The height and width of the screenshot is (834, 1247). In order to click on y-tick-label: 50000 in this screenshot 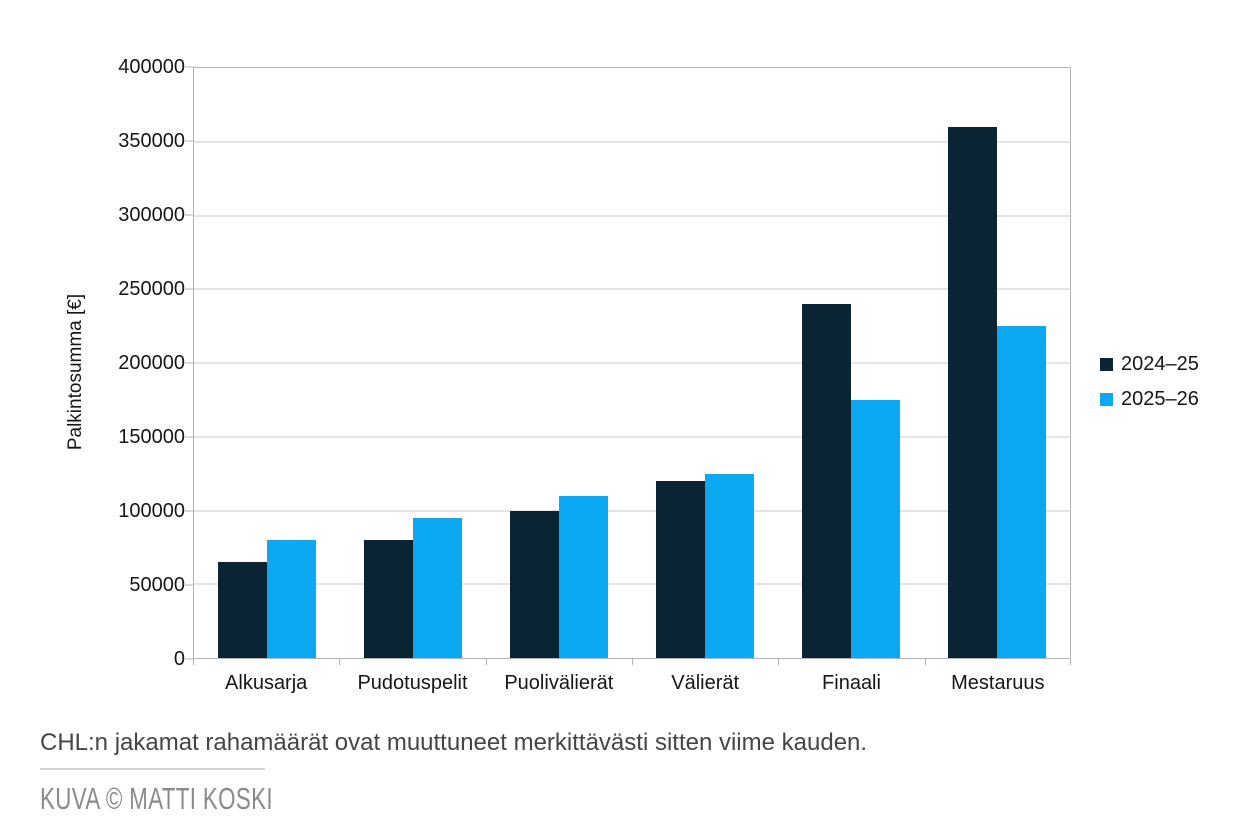, I will do `click(157, 585)`.